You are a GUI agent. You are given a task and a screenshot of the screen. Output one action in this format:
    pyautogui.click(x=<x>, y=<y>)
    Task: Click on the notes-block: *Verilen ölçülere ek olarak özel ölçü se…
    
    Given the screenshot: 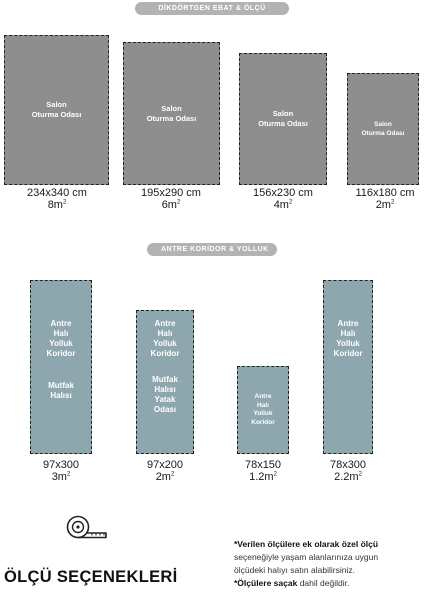 What is the action you would take?
    pyautogui.click(x=327, y=564)
    